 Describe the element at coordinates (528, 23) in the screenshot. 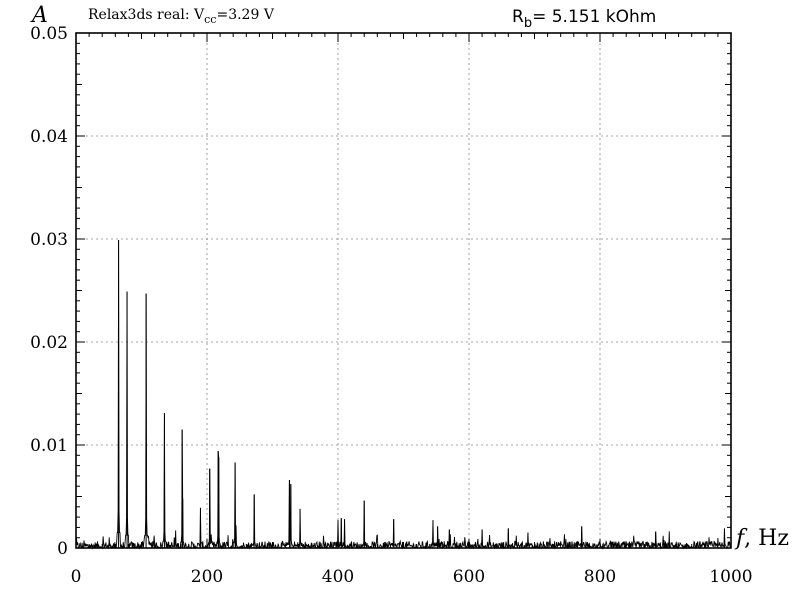

I see `header-right-sub: b` at that location.